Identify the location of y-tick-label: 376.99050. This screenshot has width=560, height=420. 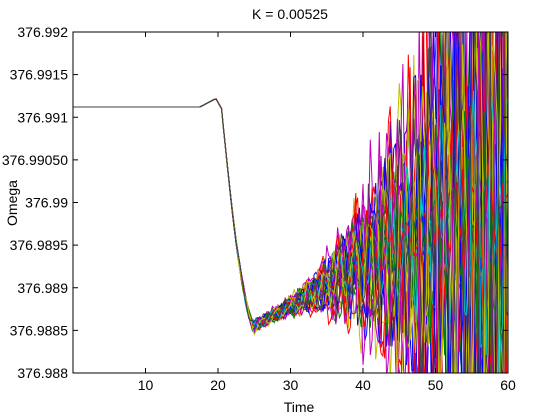
(35, 160).